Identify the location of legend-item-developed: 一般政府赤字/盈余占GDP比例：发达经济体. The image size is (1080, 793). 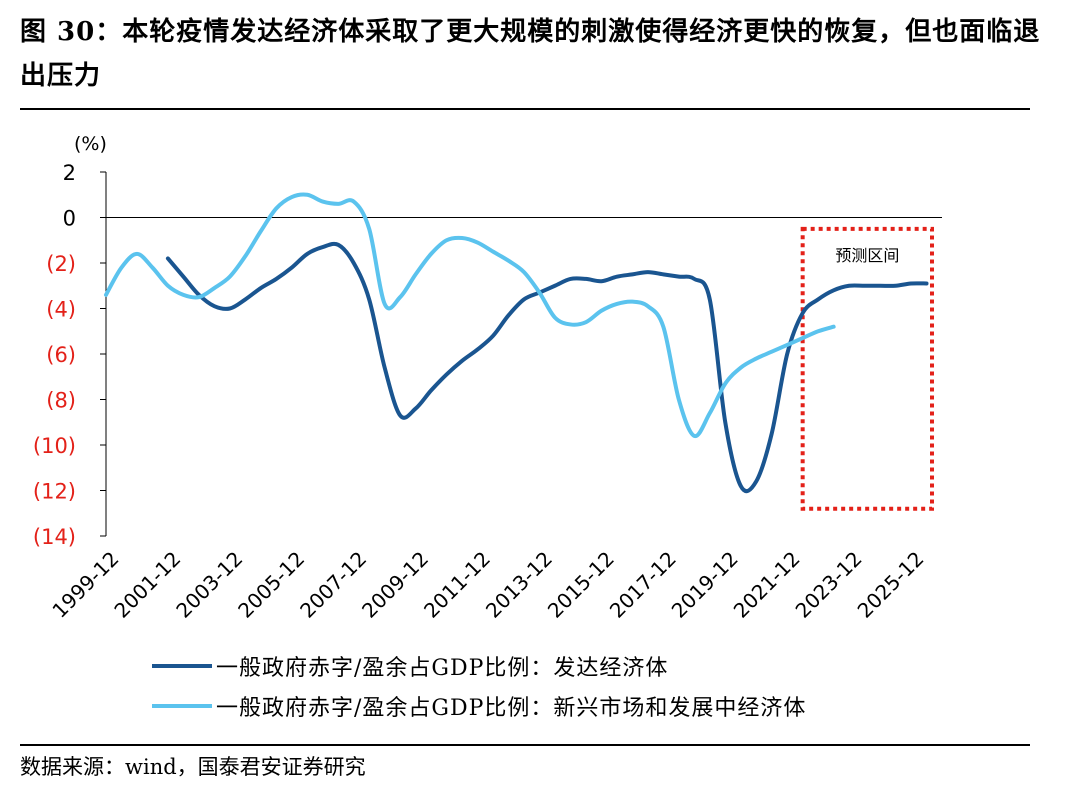
(479, 666).